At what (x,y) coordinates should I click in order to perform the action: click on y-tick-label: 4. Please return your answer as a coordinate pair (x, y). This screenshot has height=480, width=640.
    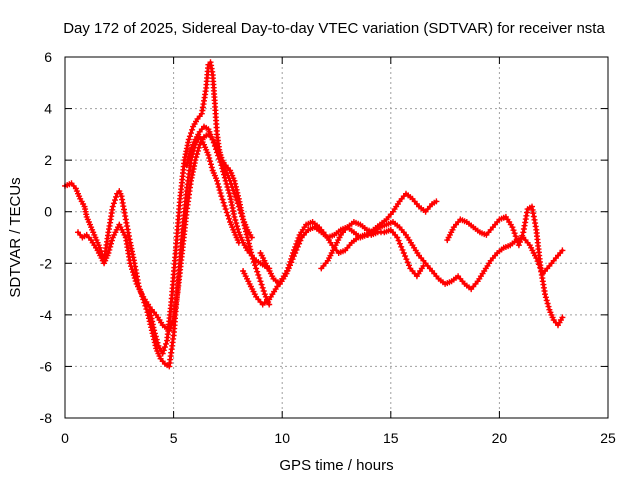
    Looking at the image, I should click on (48, 109).